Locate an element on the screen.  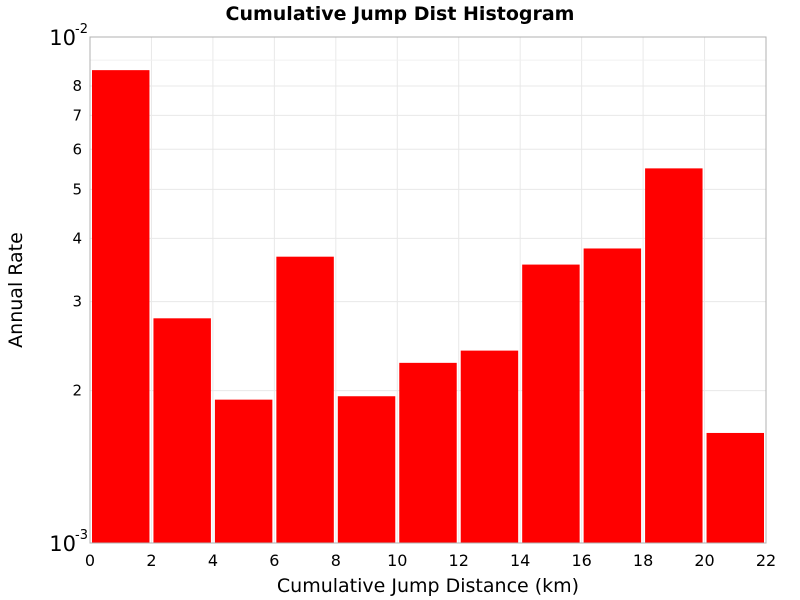
y-tick-label: 7 is located at coordinates (77, 115).